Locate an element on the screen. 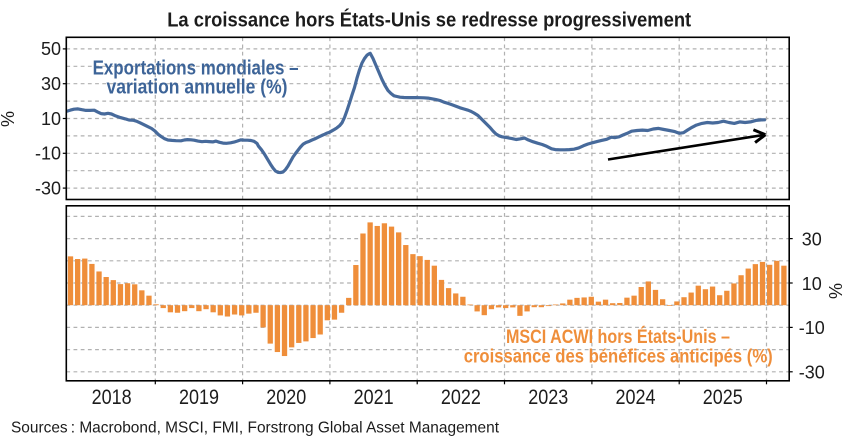 The image size is (856, 447). svg-text: Exportations mondiales – is located at coordinates (196, 69).